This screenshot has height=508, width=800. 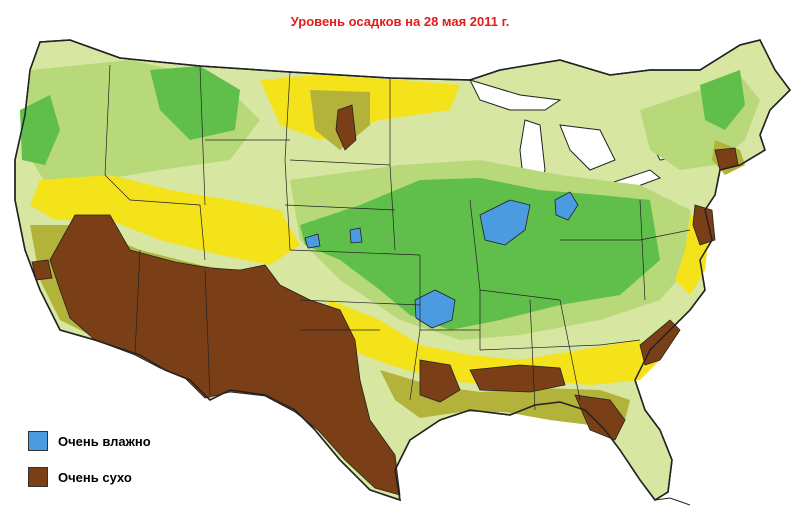 I want to click on zone-dry-south, so click(x=505, y=397).